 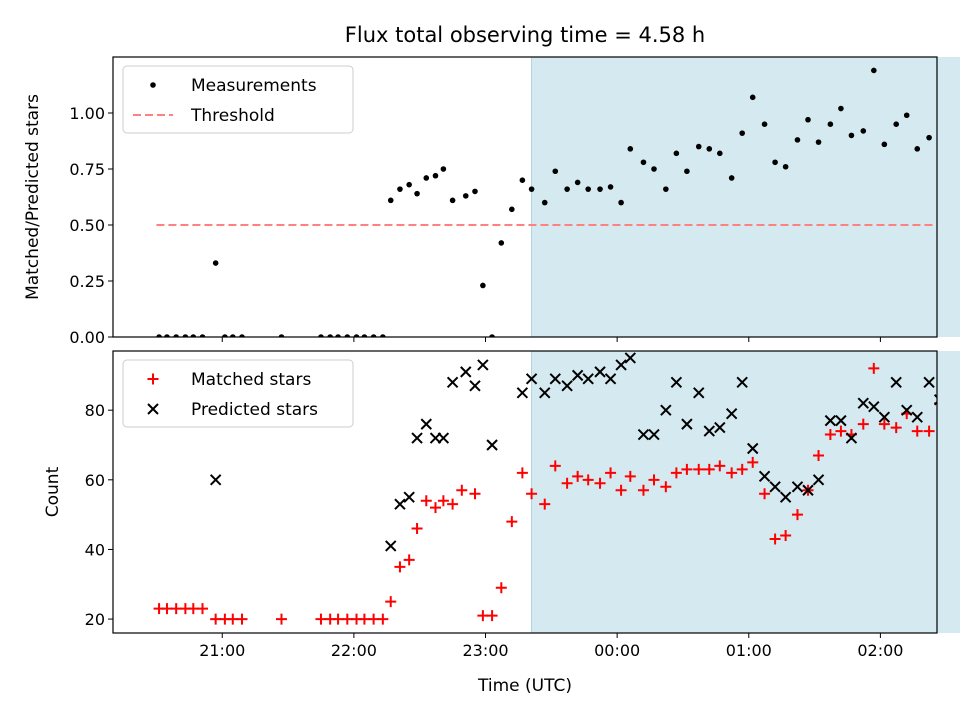 I want to click on legend-predicted-swatch, so click(x=153, y=409).